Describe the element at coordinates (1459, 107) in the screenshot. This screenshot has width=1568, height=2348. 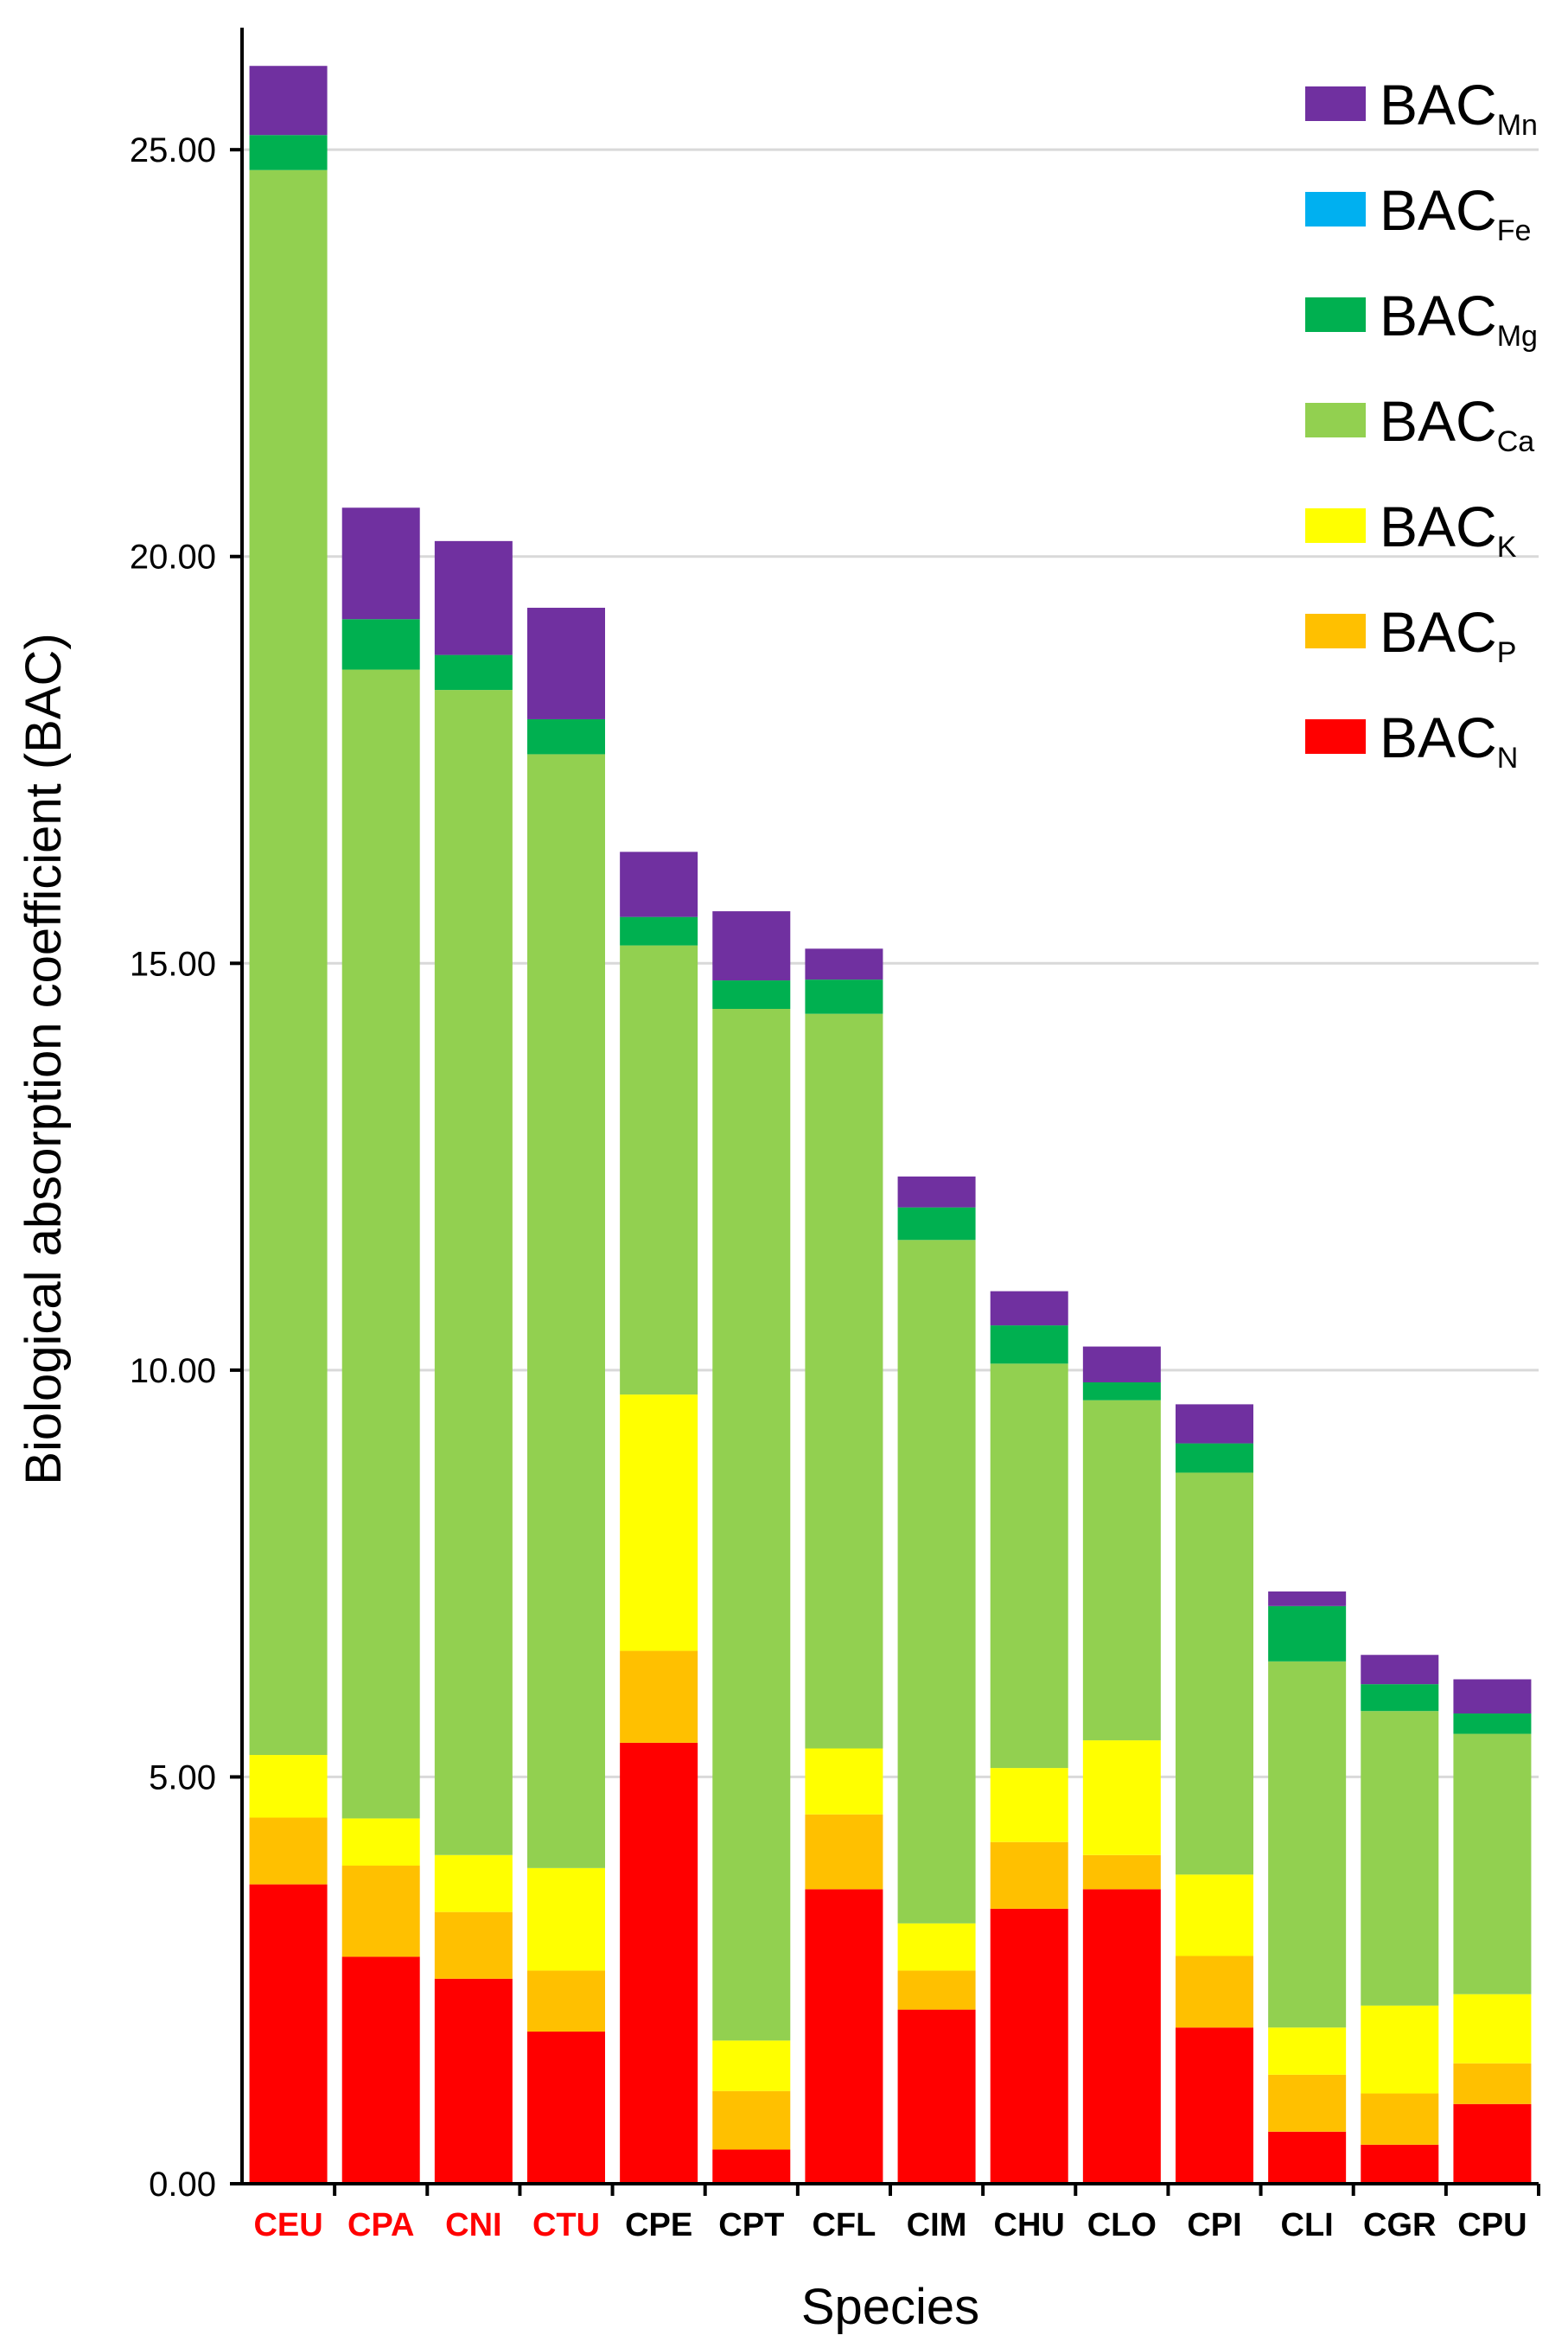
I see `legend-label-mn: BACMn` at that location.